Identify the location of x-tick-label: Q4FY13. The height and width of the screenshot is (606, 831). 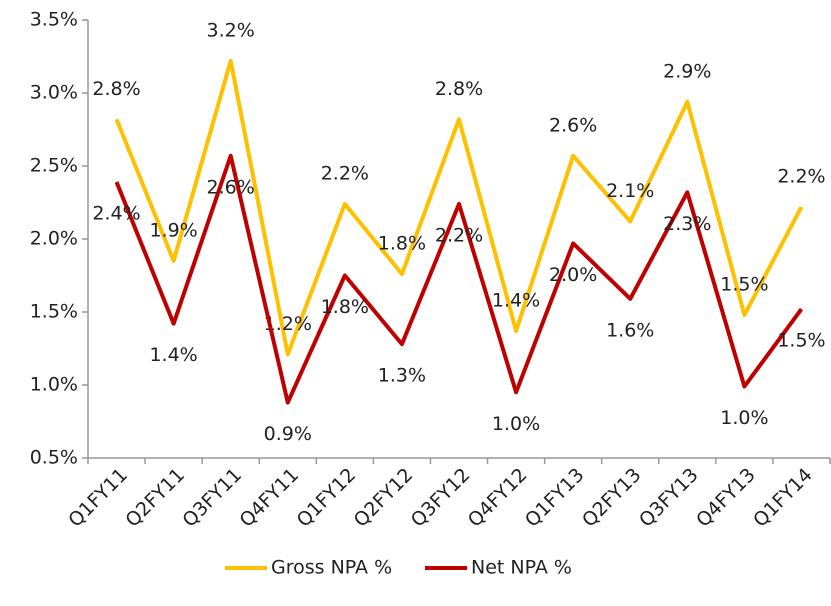
(726, 498).